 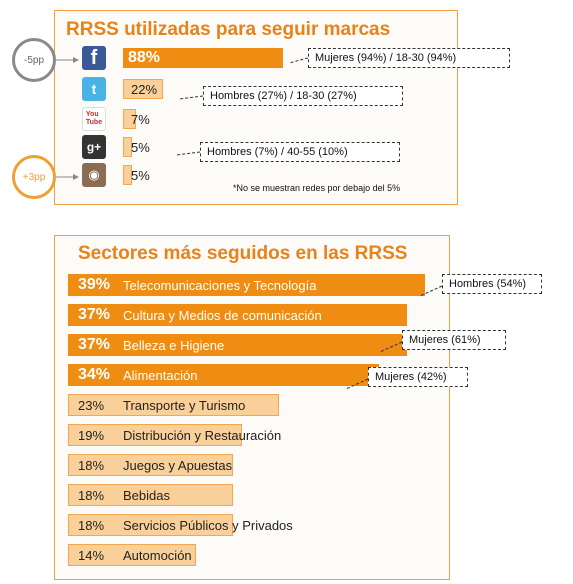 I want to click on networks-footnote: *No se muestran redes por debajo del 5%, so click(x=317, y=188).